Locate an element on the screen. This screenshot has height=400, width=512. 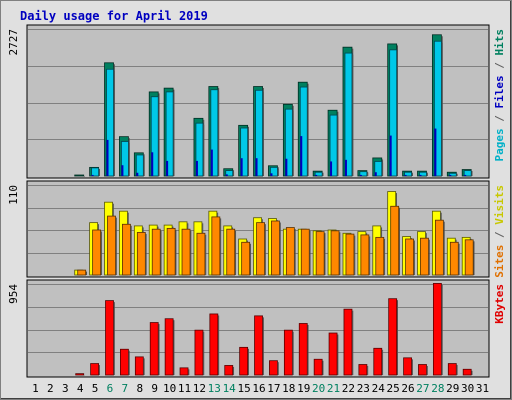
x-tick-label-day-10: 10 is located at coordinates (169, 388).